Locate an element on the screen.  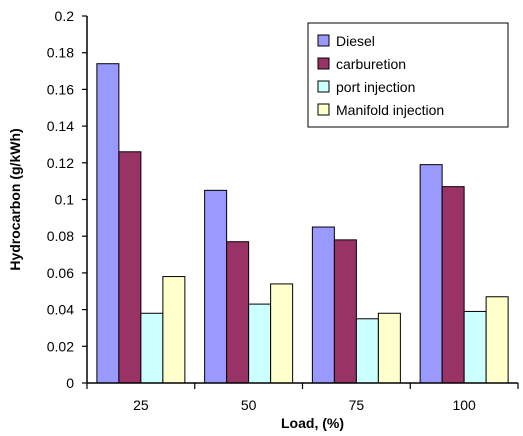
y-tick-label: 0.2 is located at coordinates (65, 16).